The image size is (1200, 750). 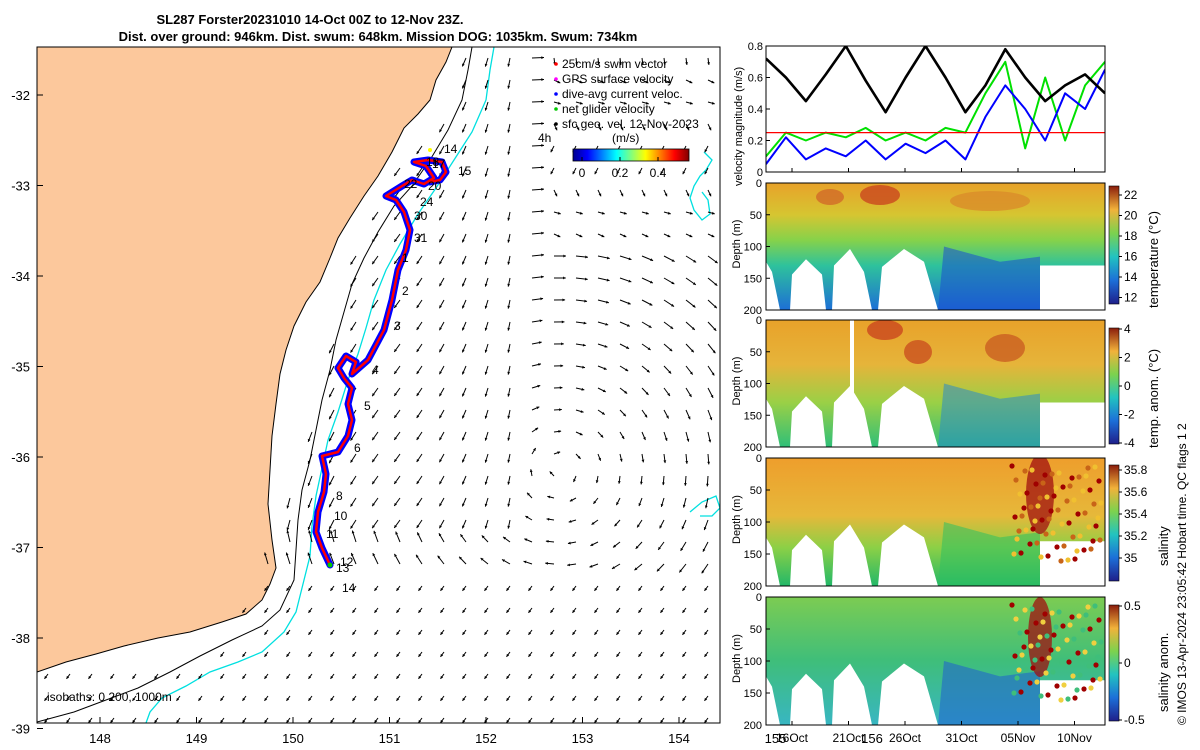 I want to click on deep-water-band, so click(x=989, y=554).